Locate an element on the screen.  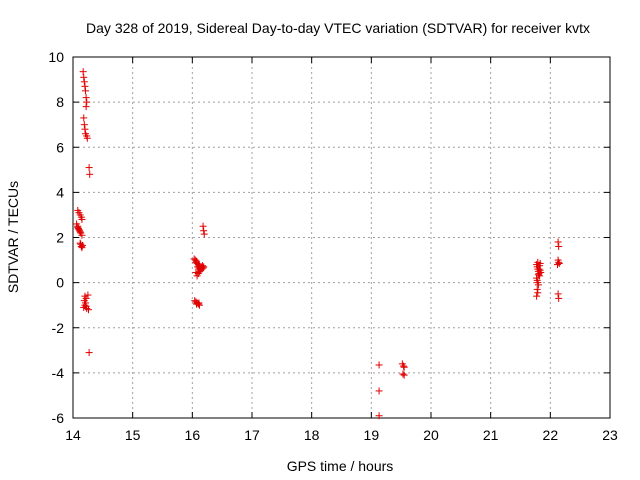
y-tick-label: 4 is located at coordinates (60, 192).